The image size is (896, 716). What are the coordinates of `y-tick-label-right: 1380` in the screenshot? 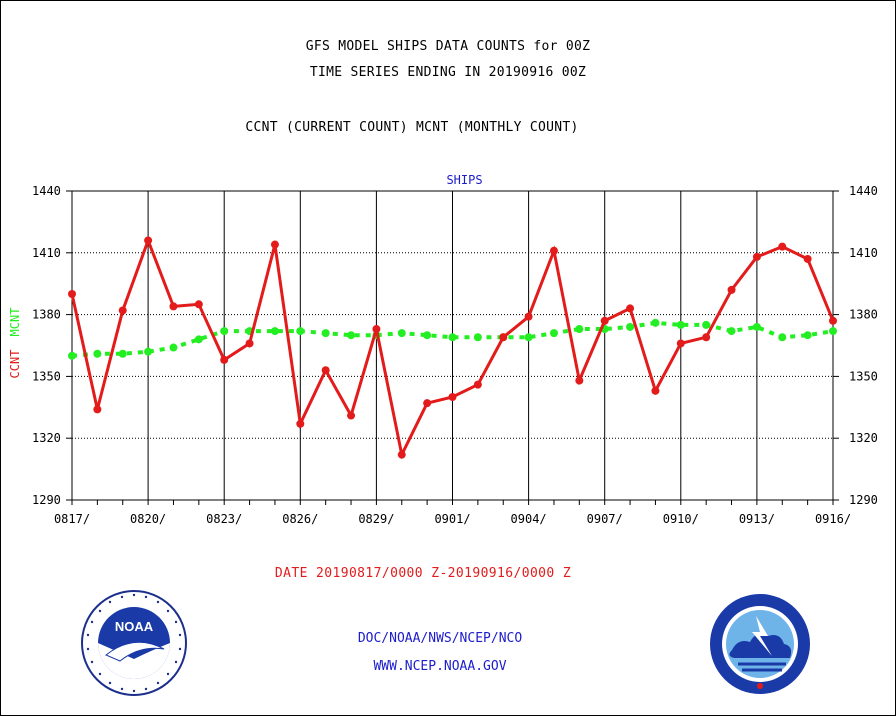 It's located at (863, 315).